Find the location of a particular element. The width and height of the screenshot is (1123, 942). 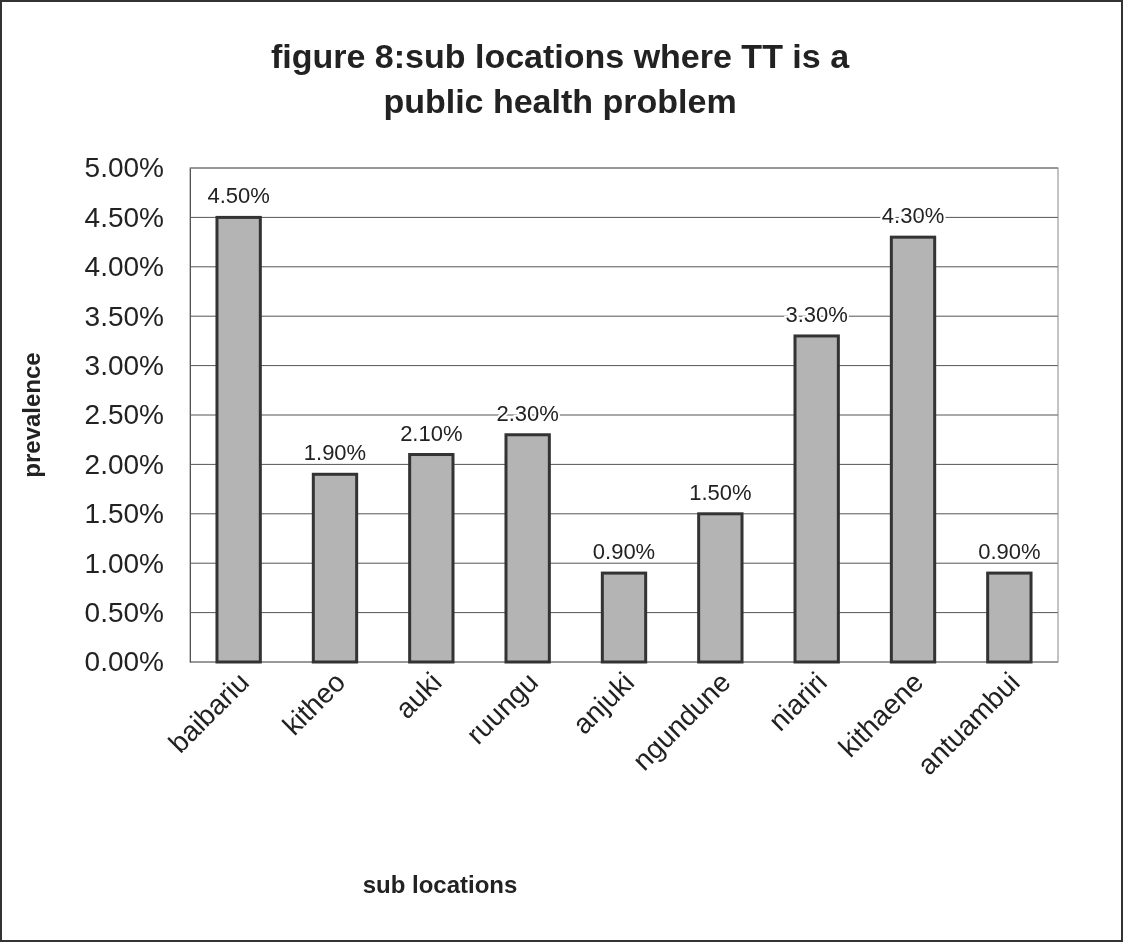

data-label: 3.30% is located at coordinates (816, 314).